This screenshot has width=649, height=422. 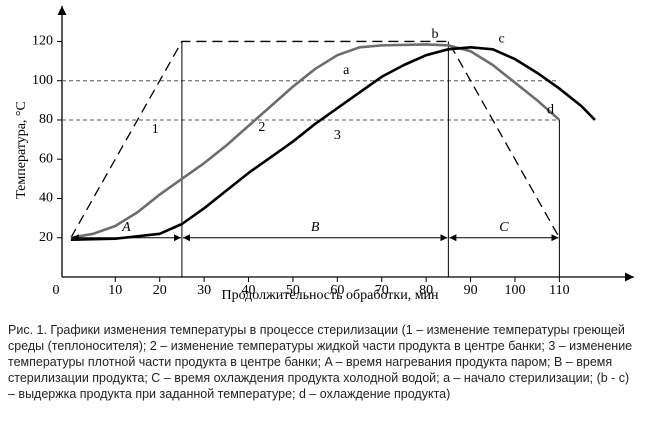 What do you see at coordinates (42, 80) in the screenshot?
I see `y-tick-label: 100` at bounding box center [42, 80].